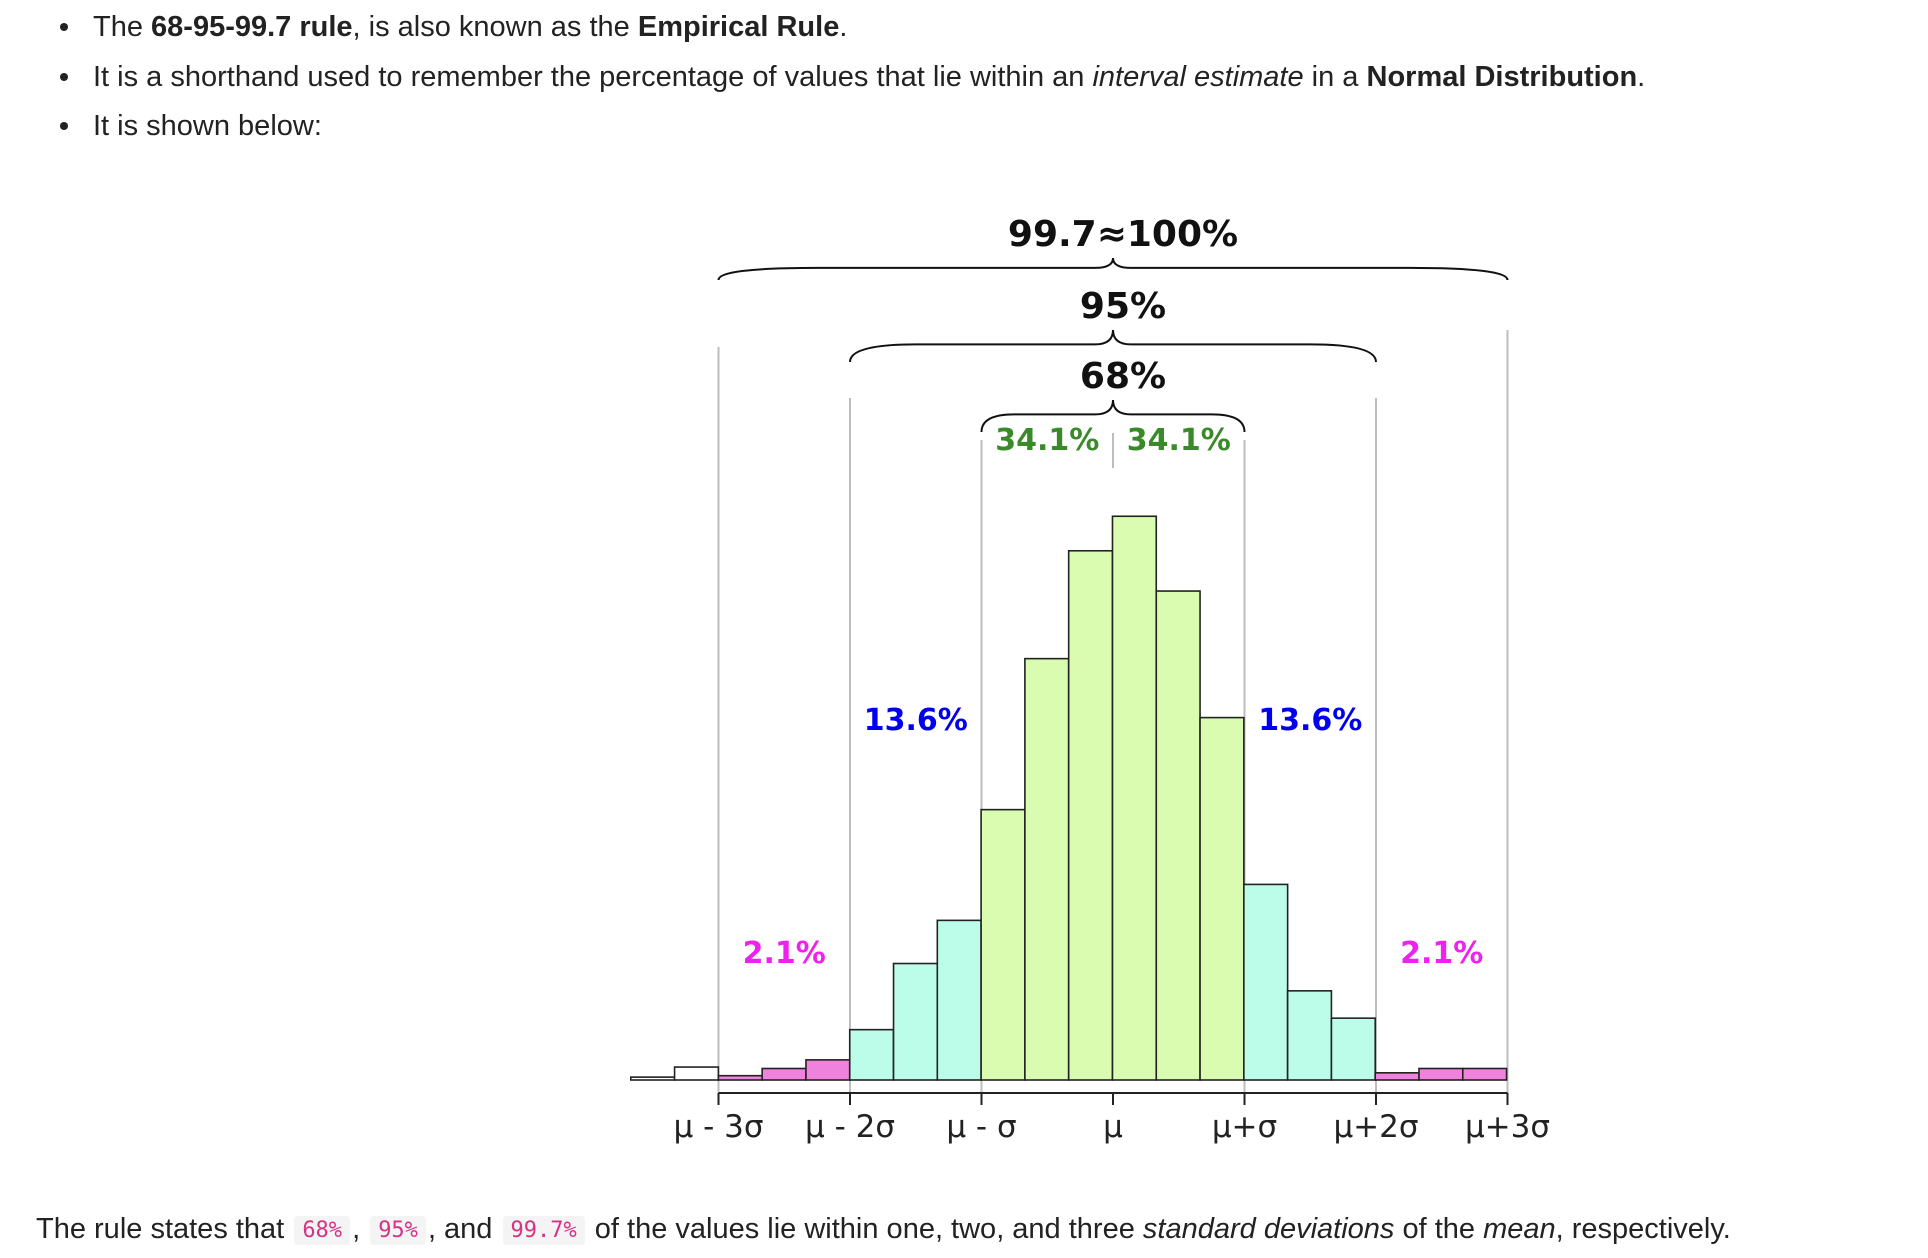  Describe the element at coordinates (1123, 306) in the screenshot. I see `brace-percent-label: 95%` at that location.